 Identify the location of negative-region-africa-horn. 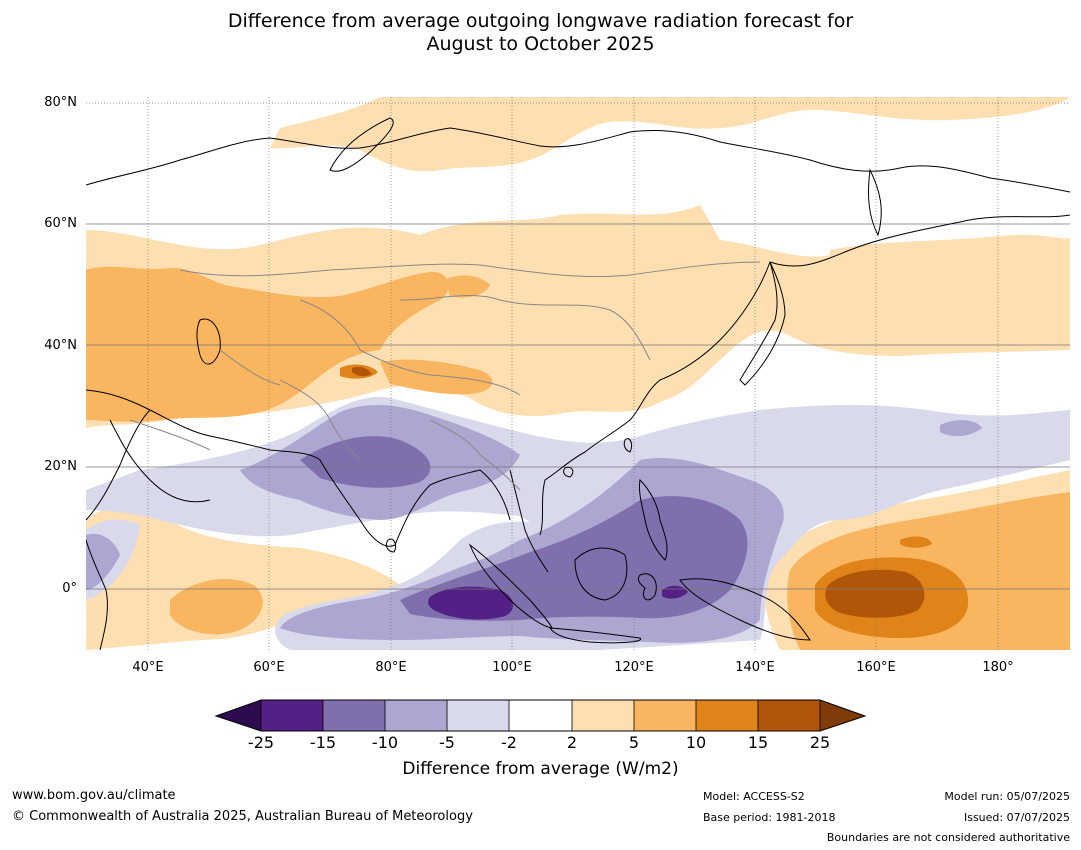
(103, 561).